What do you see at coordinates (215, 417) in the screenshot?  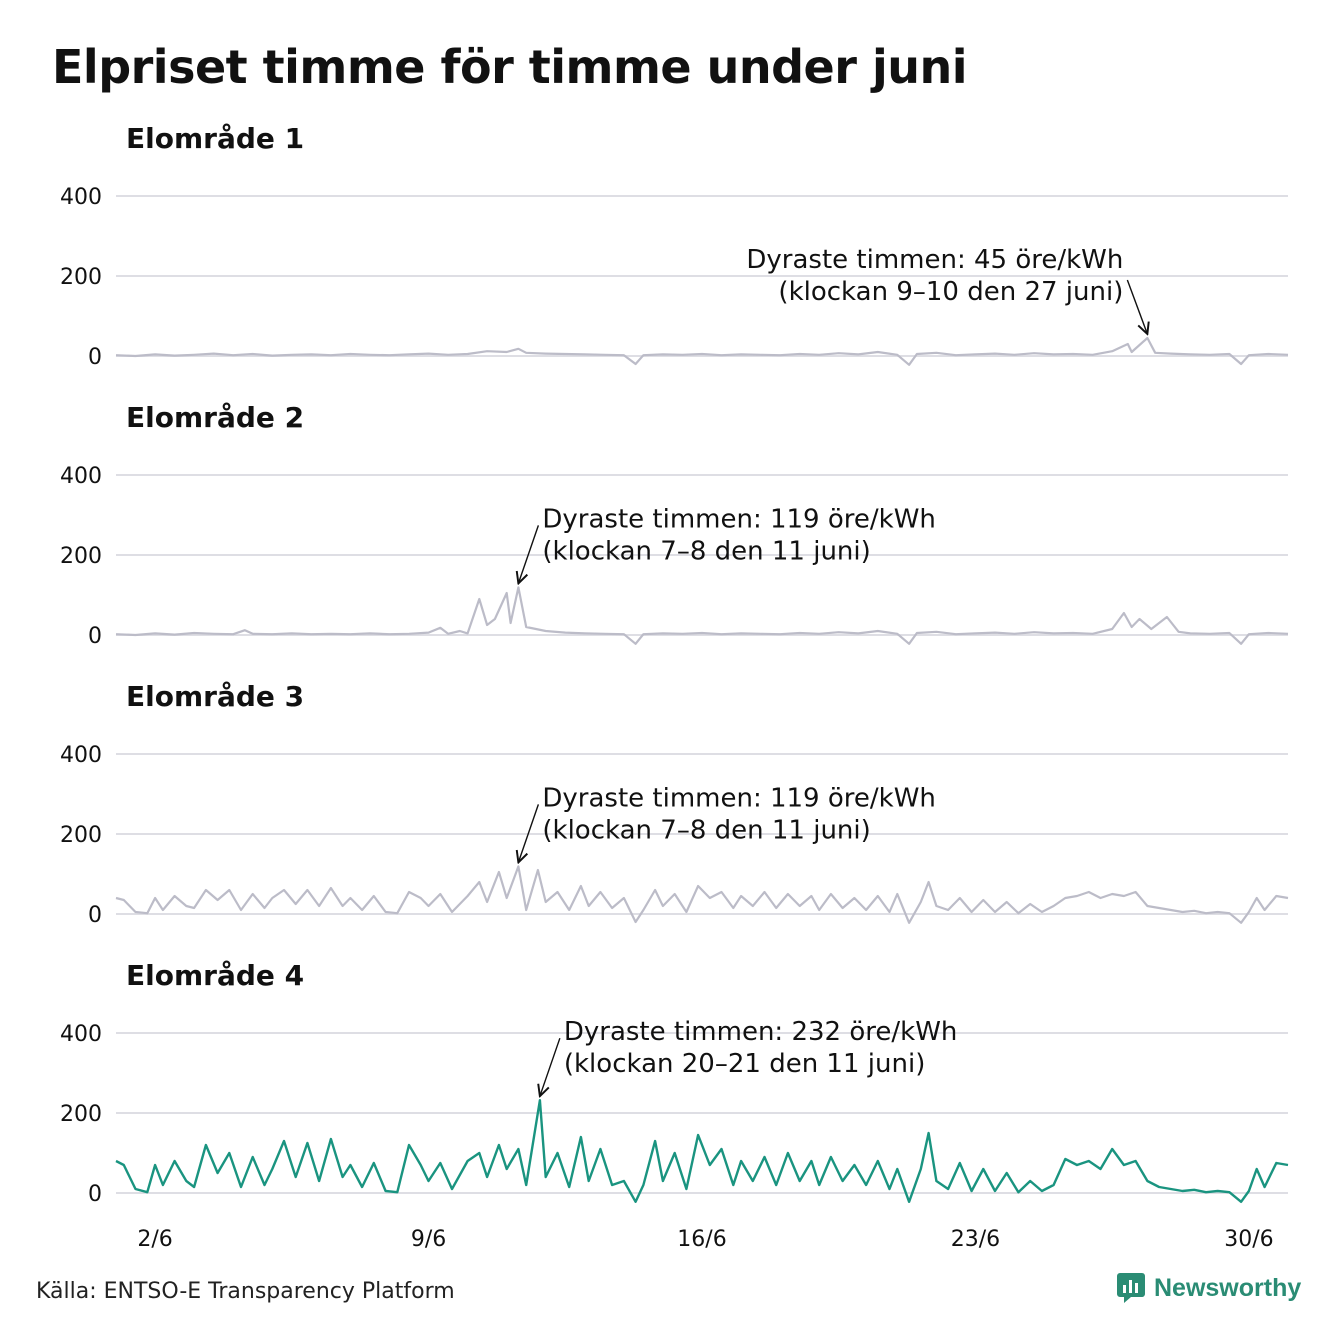 I see `panel-title: Elområde 2` at bounding box center [215, 417].